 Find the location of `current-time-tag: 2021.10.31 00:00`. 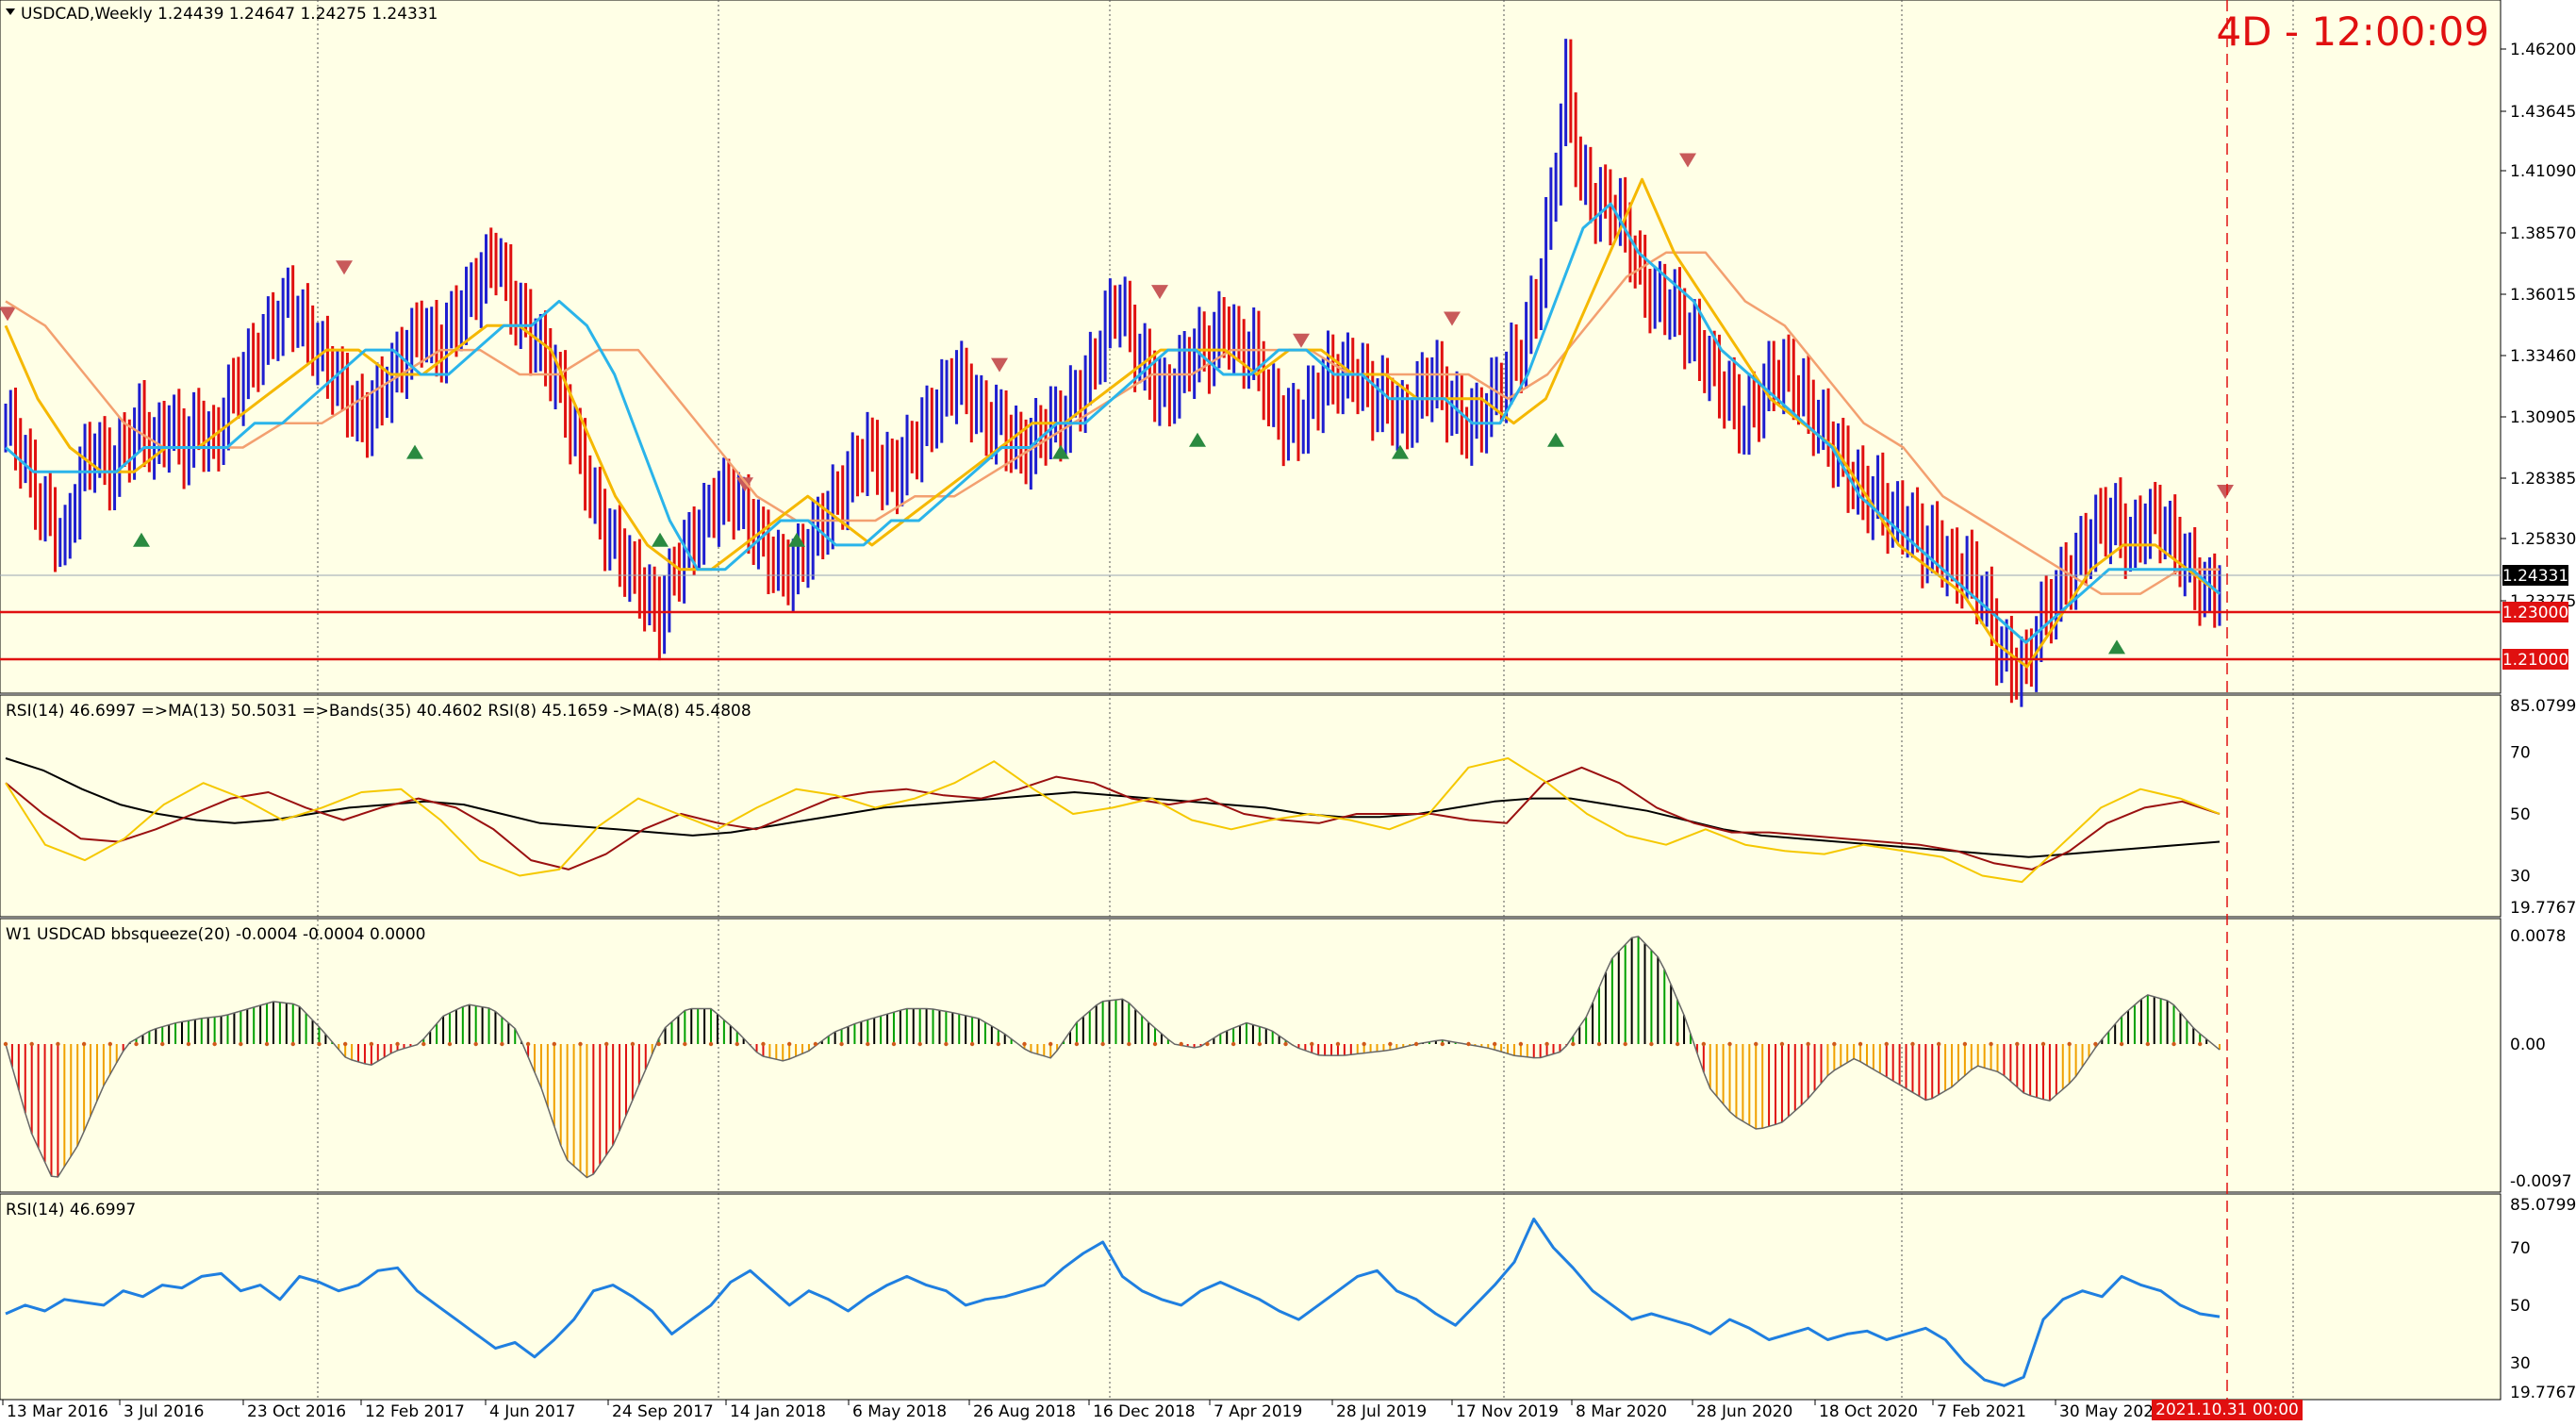

current-time-tag: 2021.10.31 00:00 is located at coordinates (2227, 1410).